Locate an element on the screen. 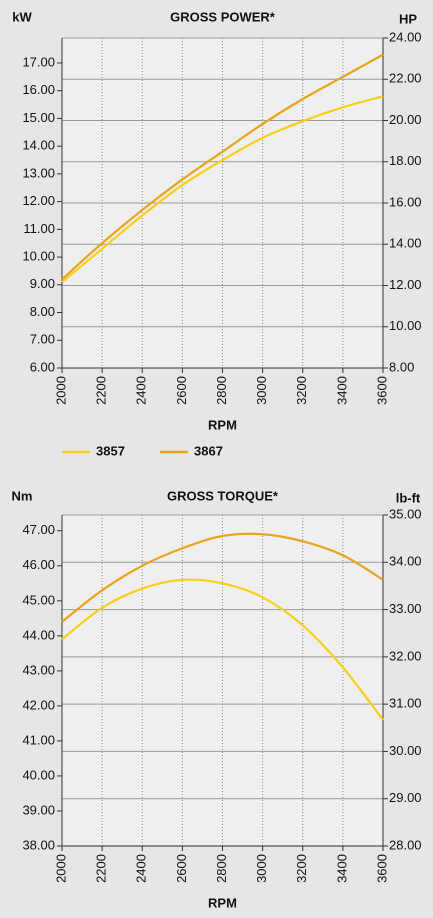  y2-tick-label: 29.00 is located at coordinates (405, 797).